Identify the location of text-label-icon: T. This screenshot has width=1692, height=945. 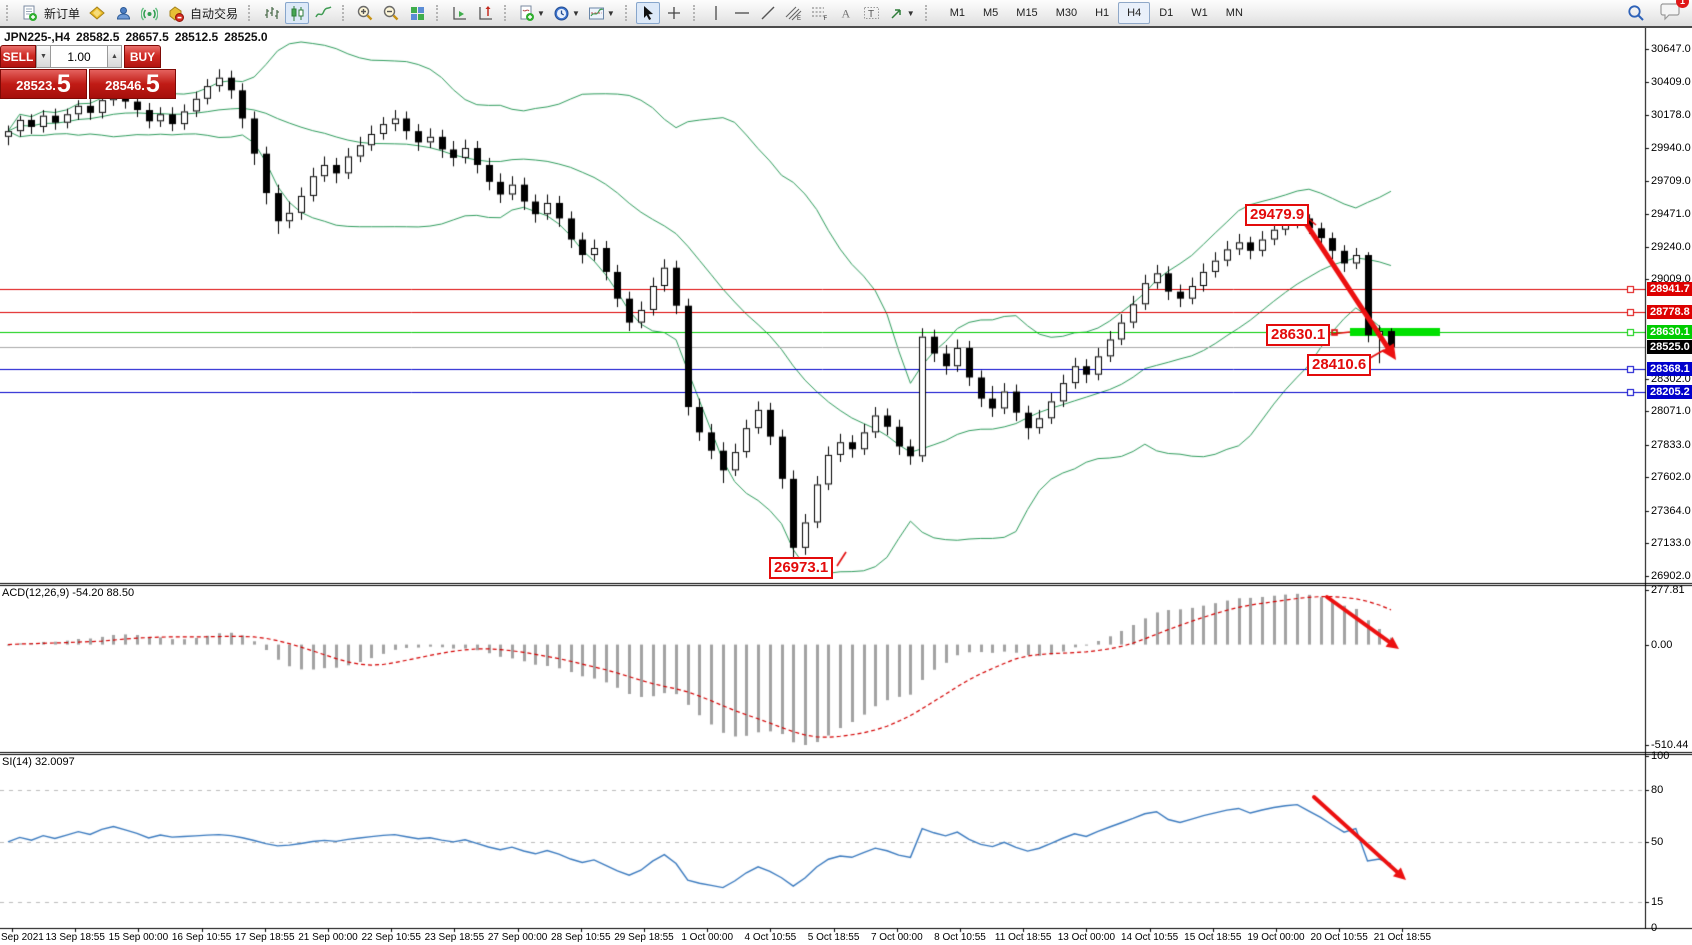
(872, 13).